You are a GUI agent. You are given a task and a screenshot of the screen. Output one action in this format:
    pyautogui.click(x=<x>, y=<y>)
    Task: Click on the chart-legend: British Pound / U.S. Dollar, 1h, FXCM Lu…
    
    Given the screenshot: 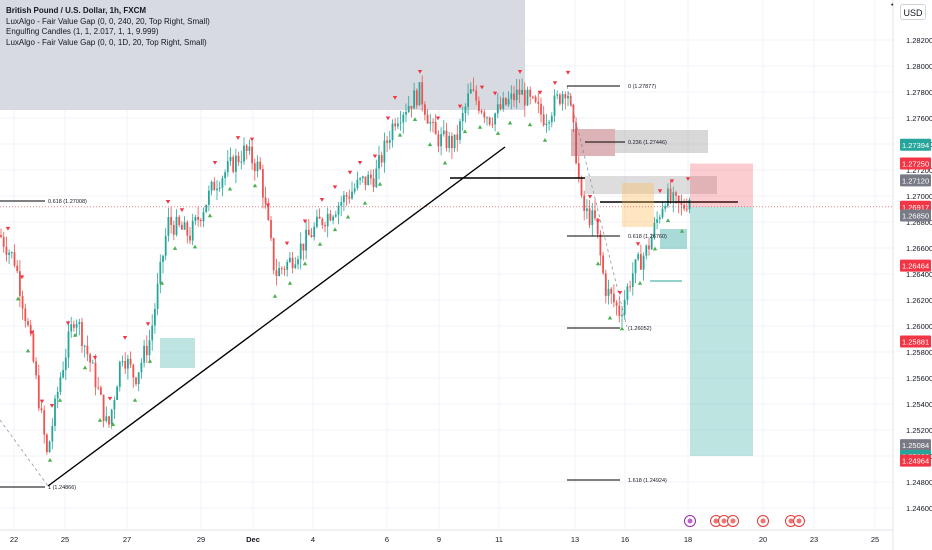 What is the action you would take?
    pyautogui.click(x=108, y=27)
    